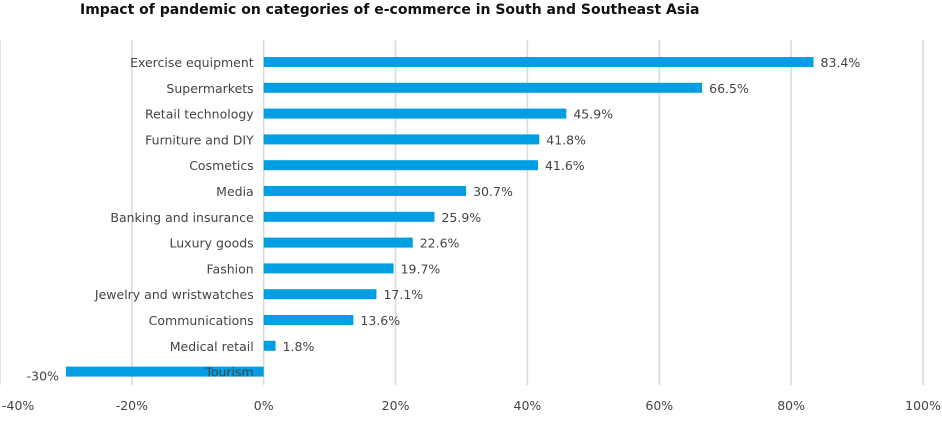 This screenshot has height=436, width=942. Describe the element at coordinates (403, 294) in the screenshot. I see `data-label: 17.1%` at that location.